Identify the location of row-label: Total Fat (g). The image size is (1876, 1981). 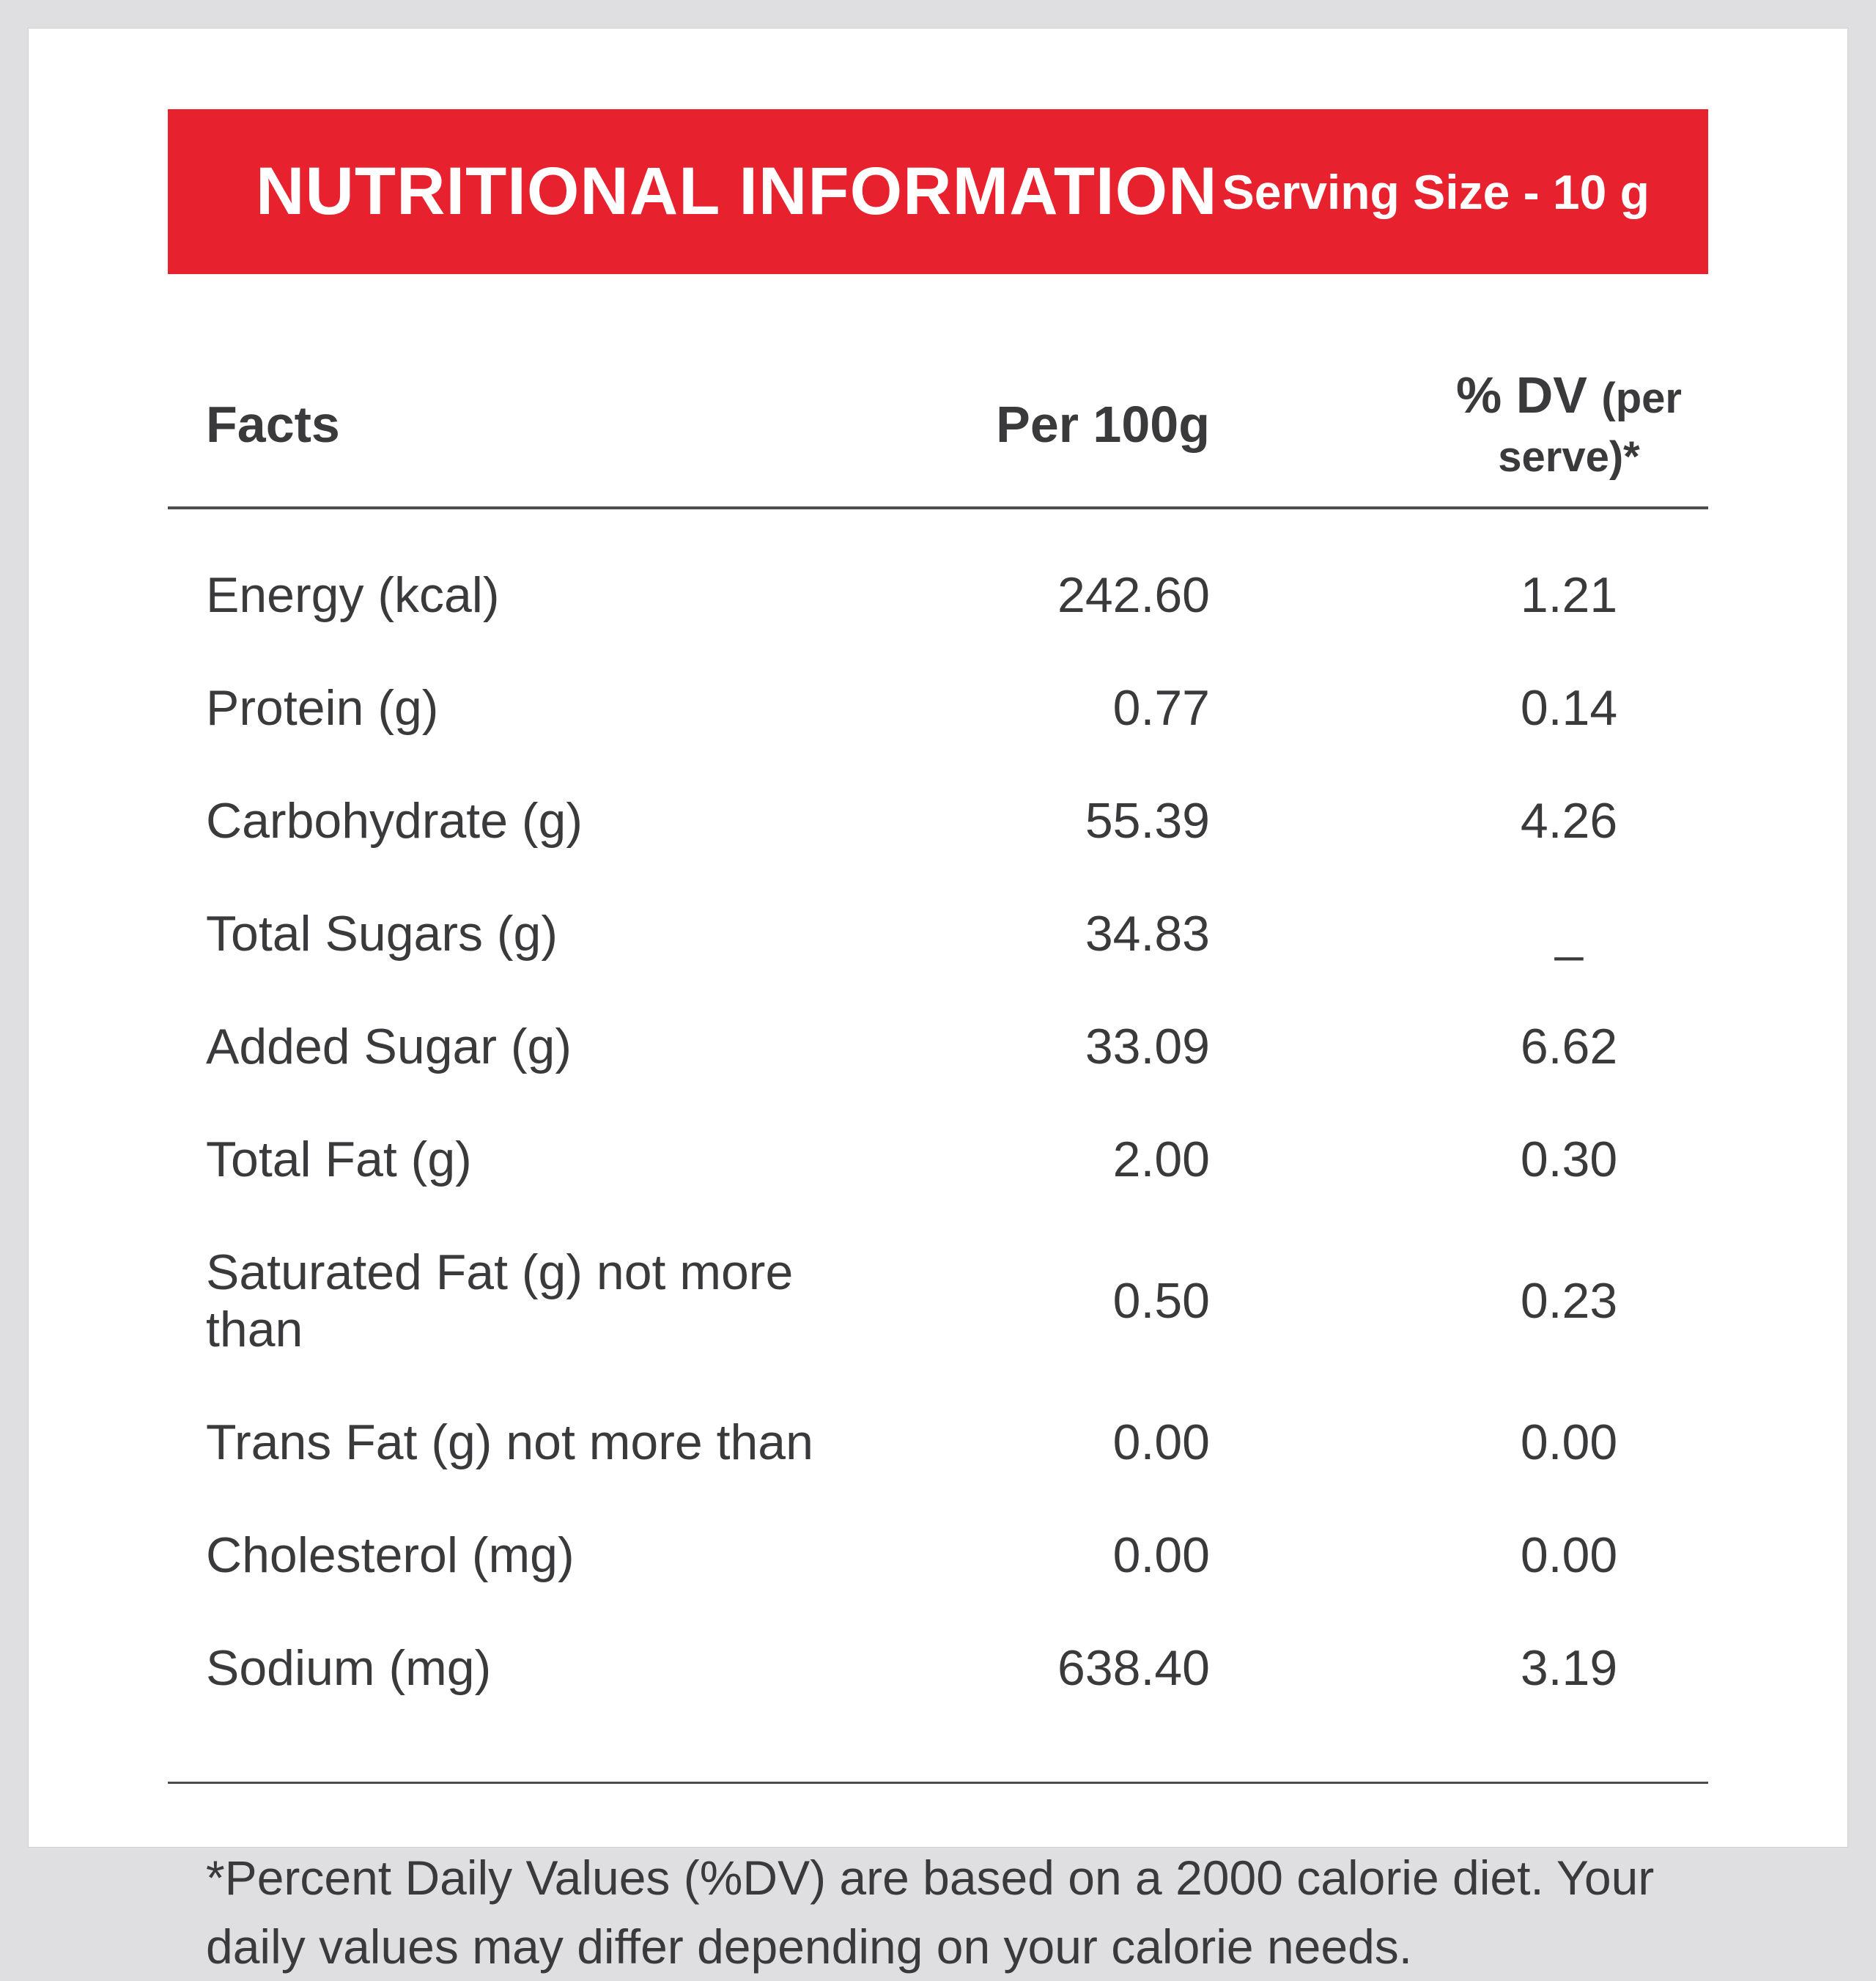
(505, 1159).